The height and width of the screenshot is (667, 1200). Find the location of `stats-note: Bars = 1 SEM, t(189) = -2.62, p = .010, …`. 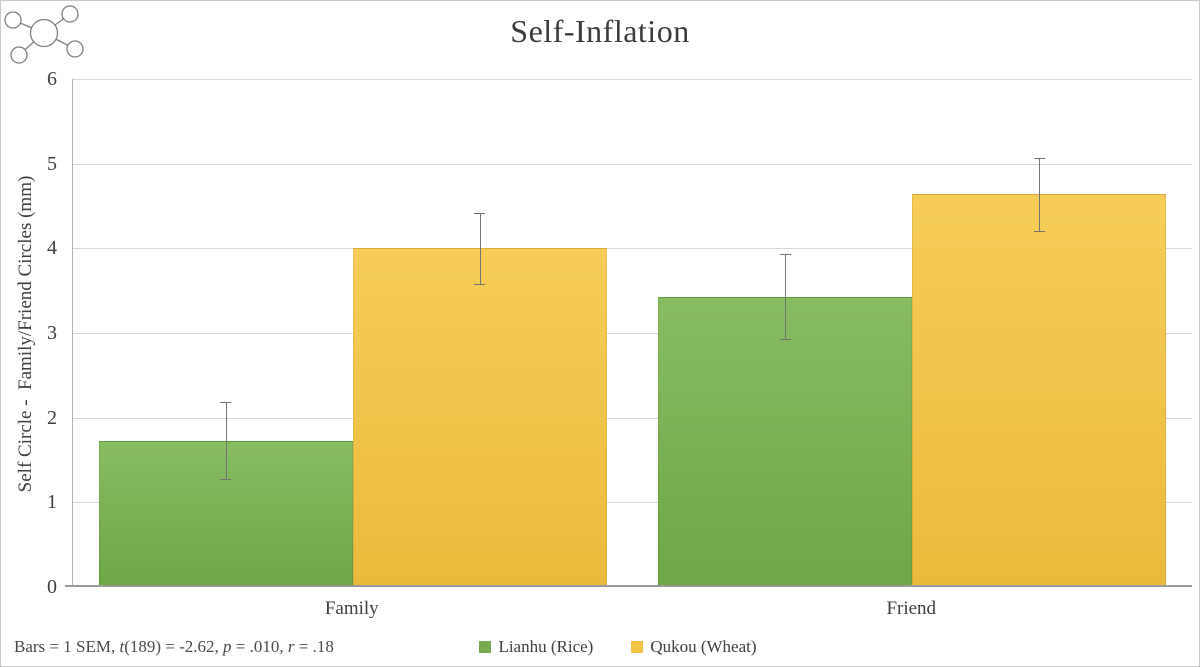

stats-note: Bars = 1 SEM, t(189) = -2.62, p = .010, … is located at coordinates (174, 647).